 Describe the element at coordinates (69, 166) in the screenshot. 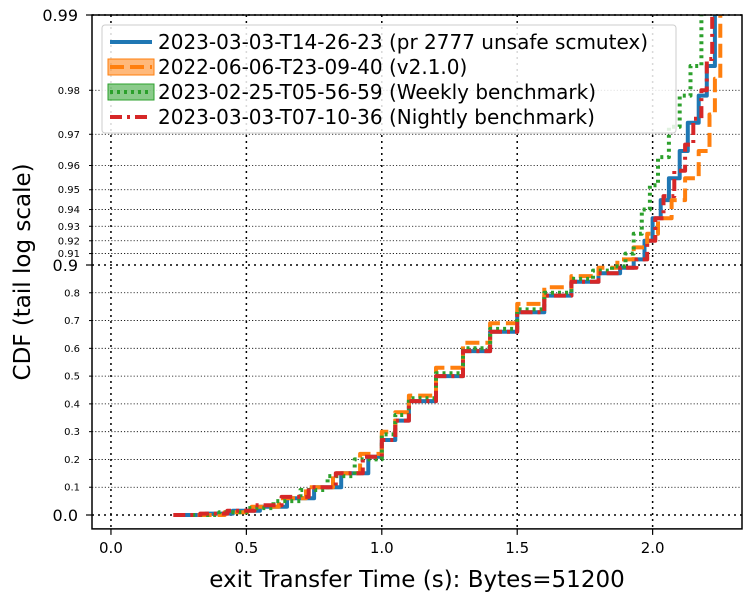

I see `y-minor-tick-label: 0.96` at that location.